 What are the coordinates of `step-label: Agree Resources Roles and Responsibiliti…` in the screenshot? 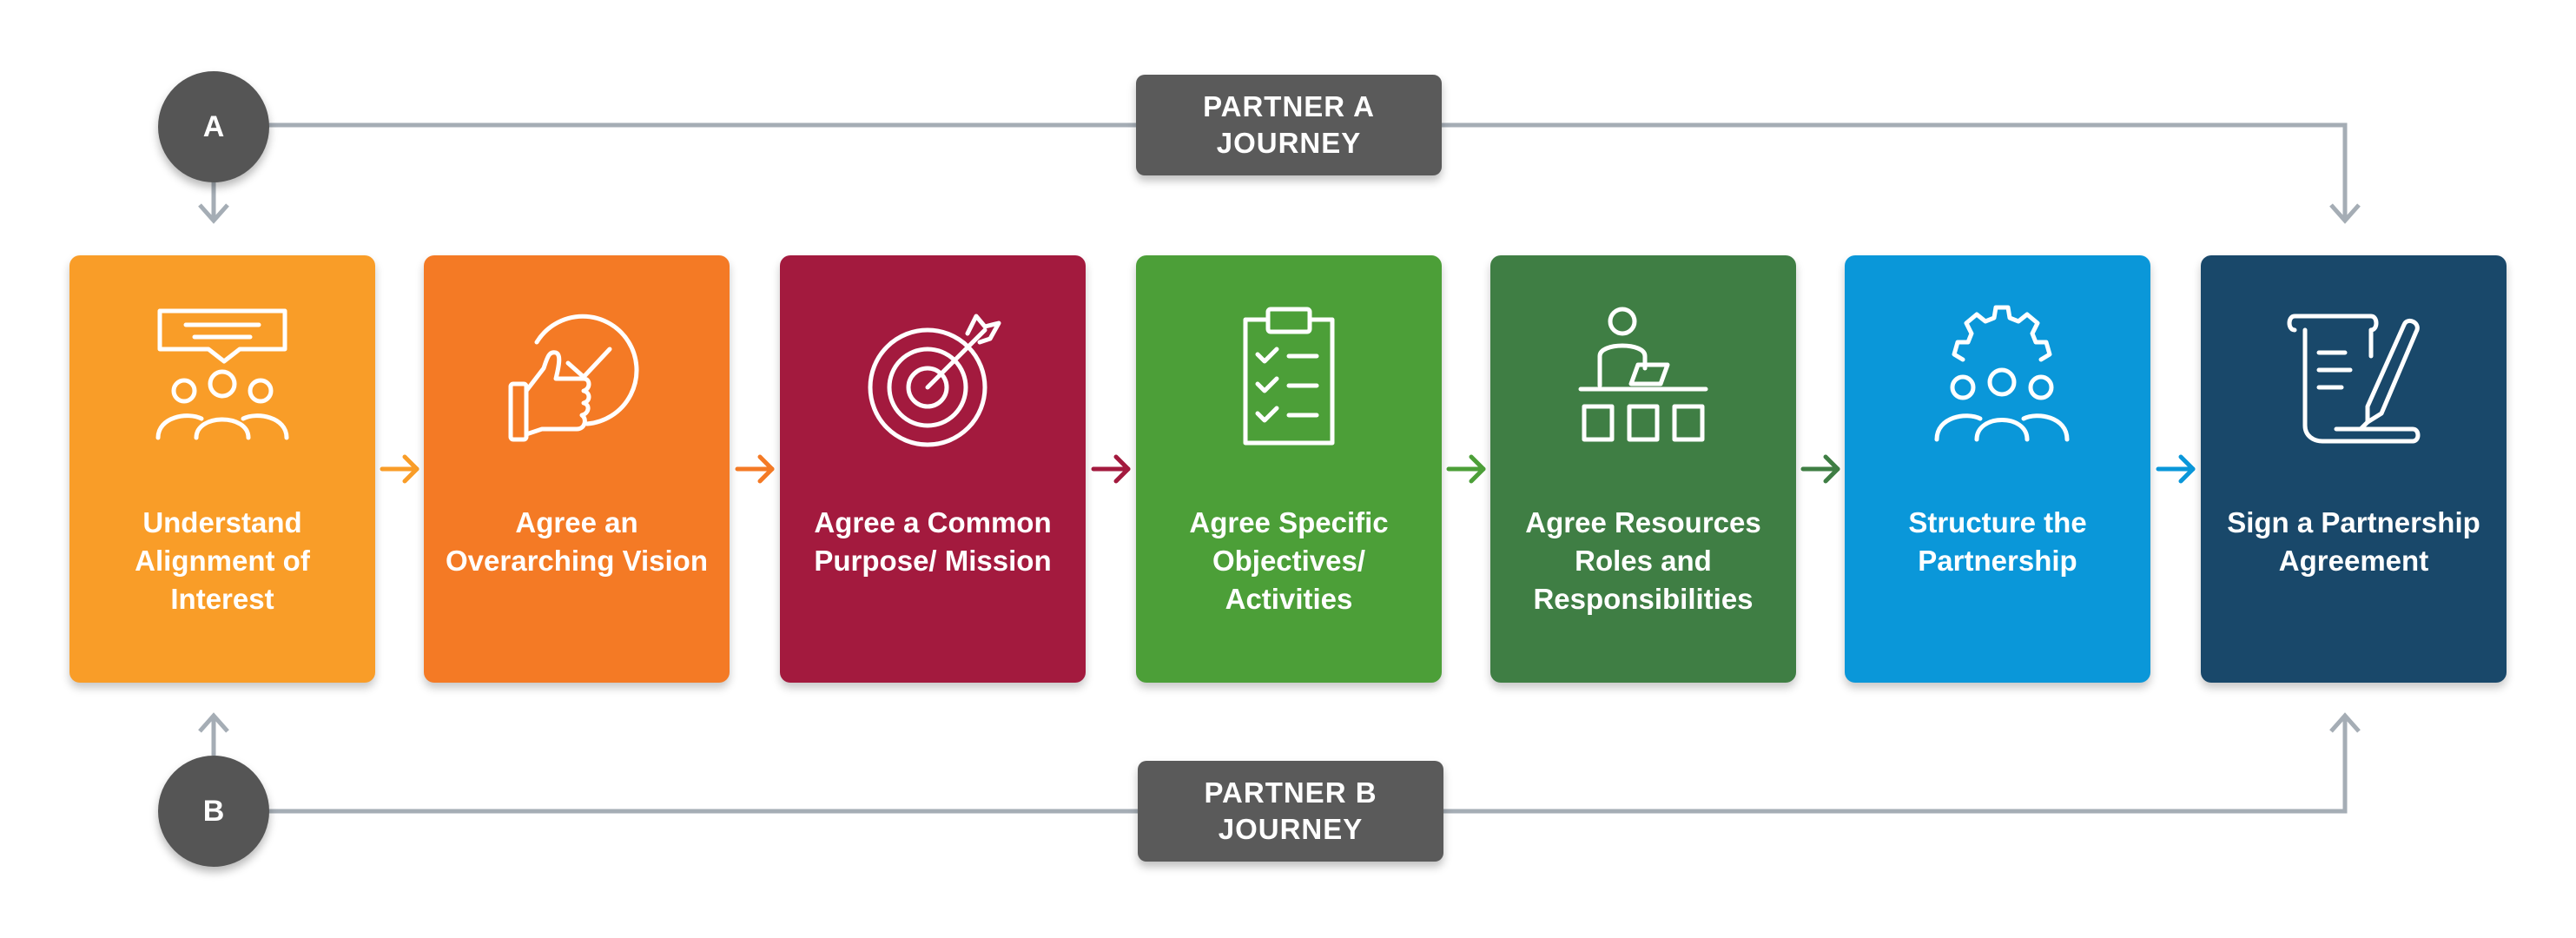 It's located at (1643, 560).